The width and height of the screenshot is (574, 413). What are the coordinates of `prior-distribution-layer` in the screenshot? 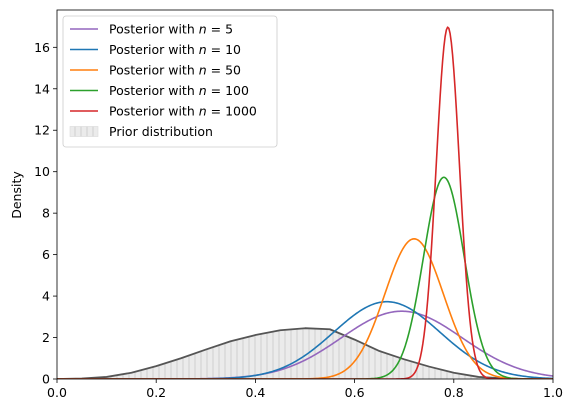 It's located at (305, 353).